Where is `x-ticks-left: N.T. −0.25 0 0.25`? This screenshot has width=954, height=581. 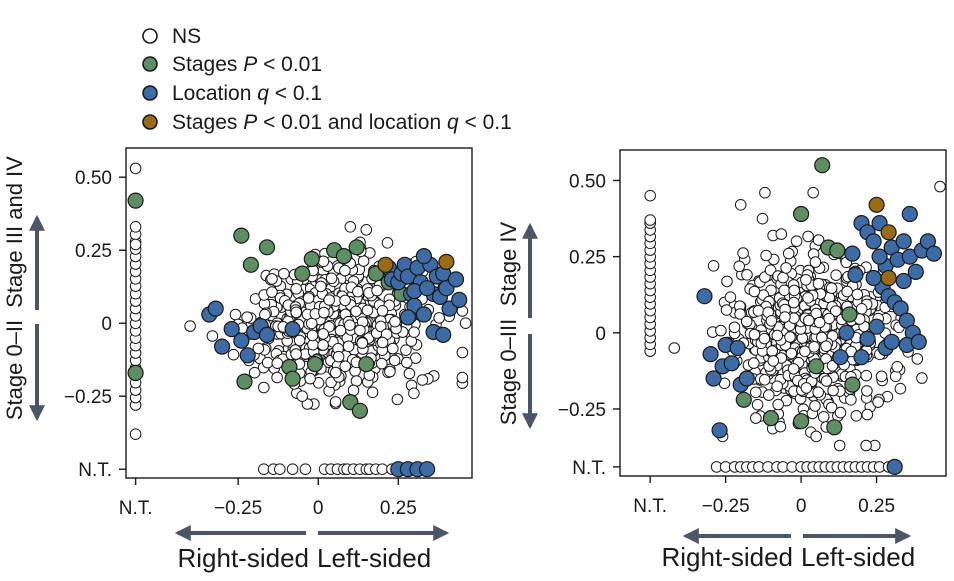
x-ticks-left: N.T. −0.25 0 0.25 is located at coordinates (268, 498).